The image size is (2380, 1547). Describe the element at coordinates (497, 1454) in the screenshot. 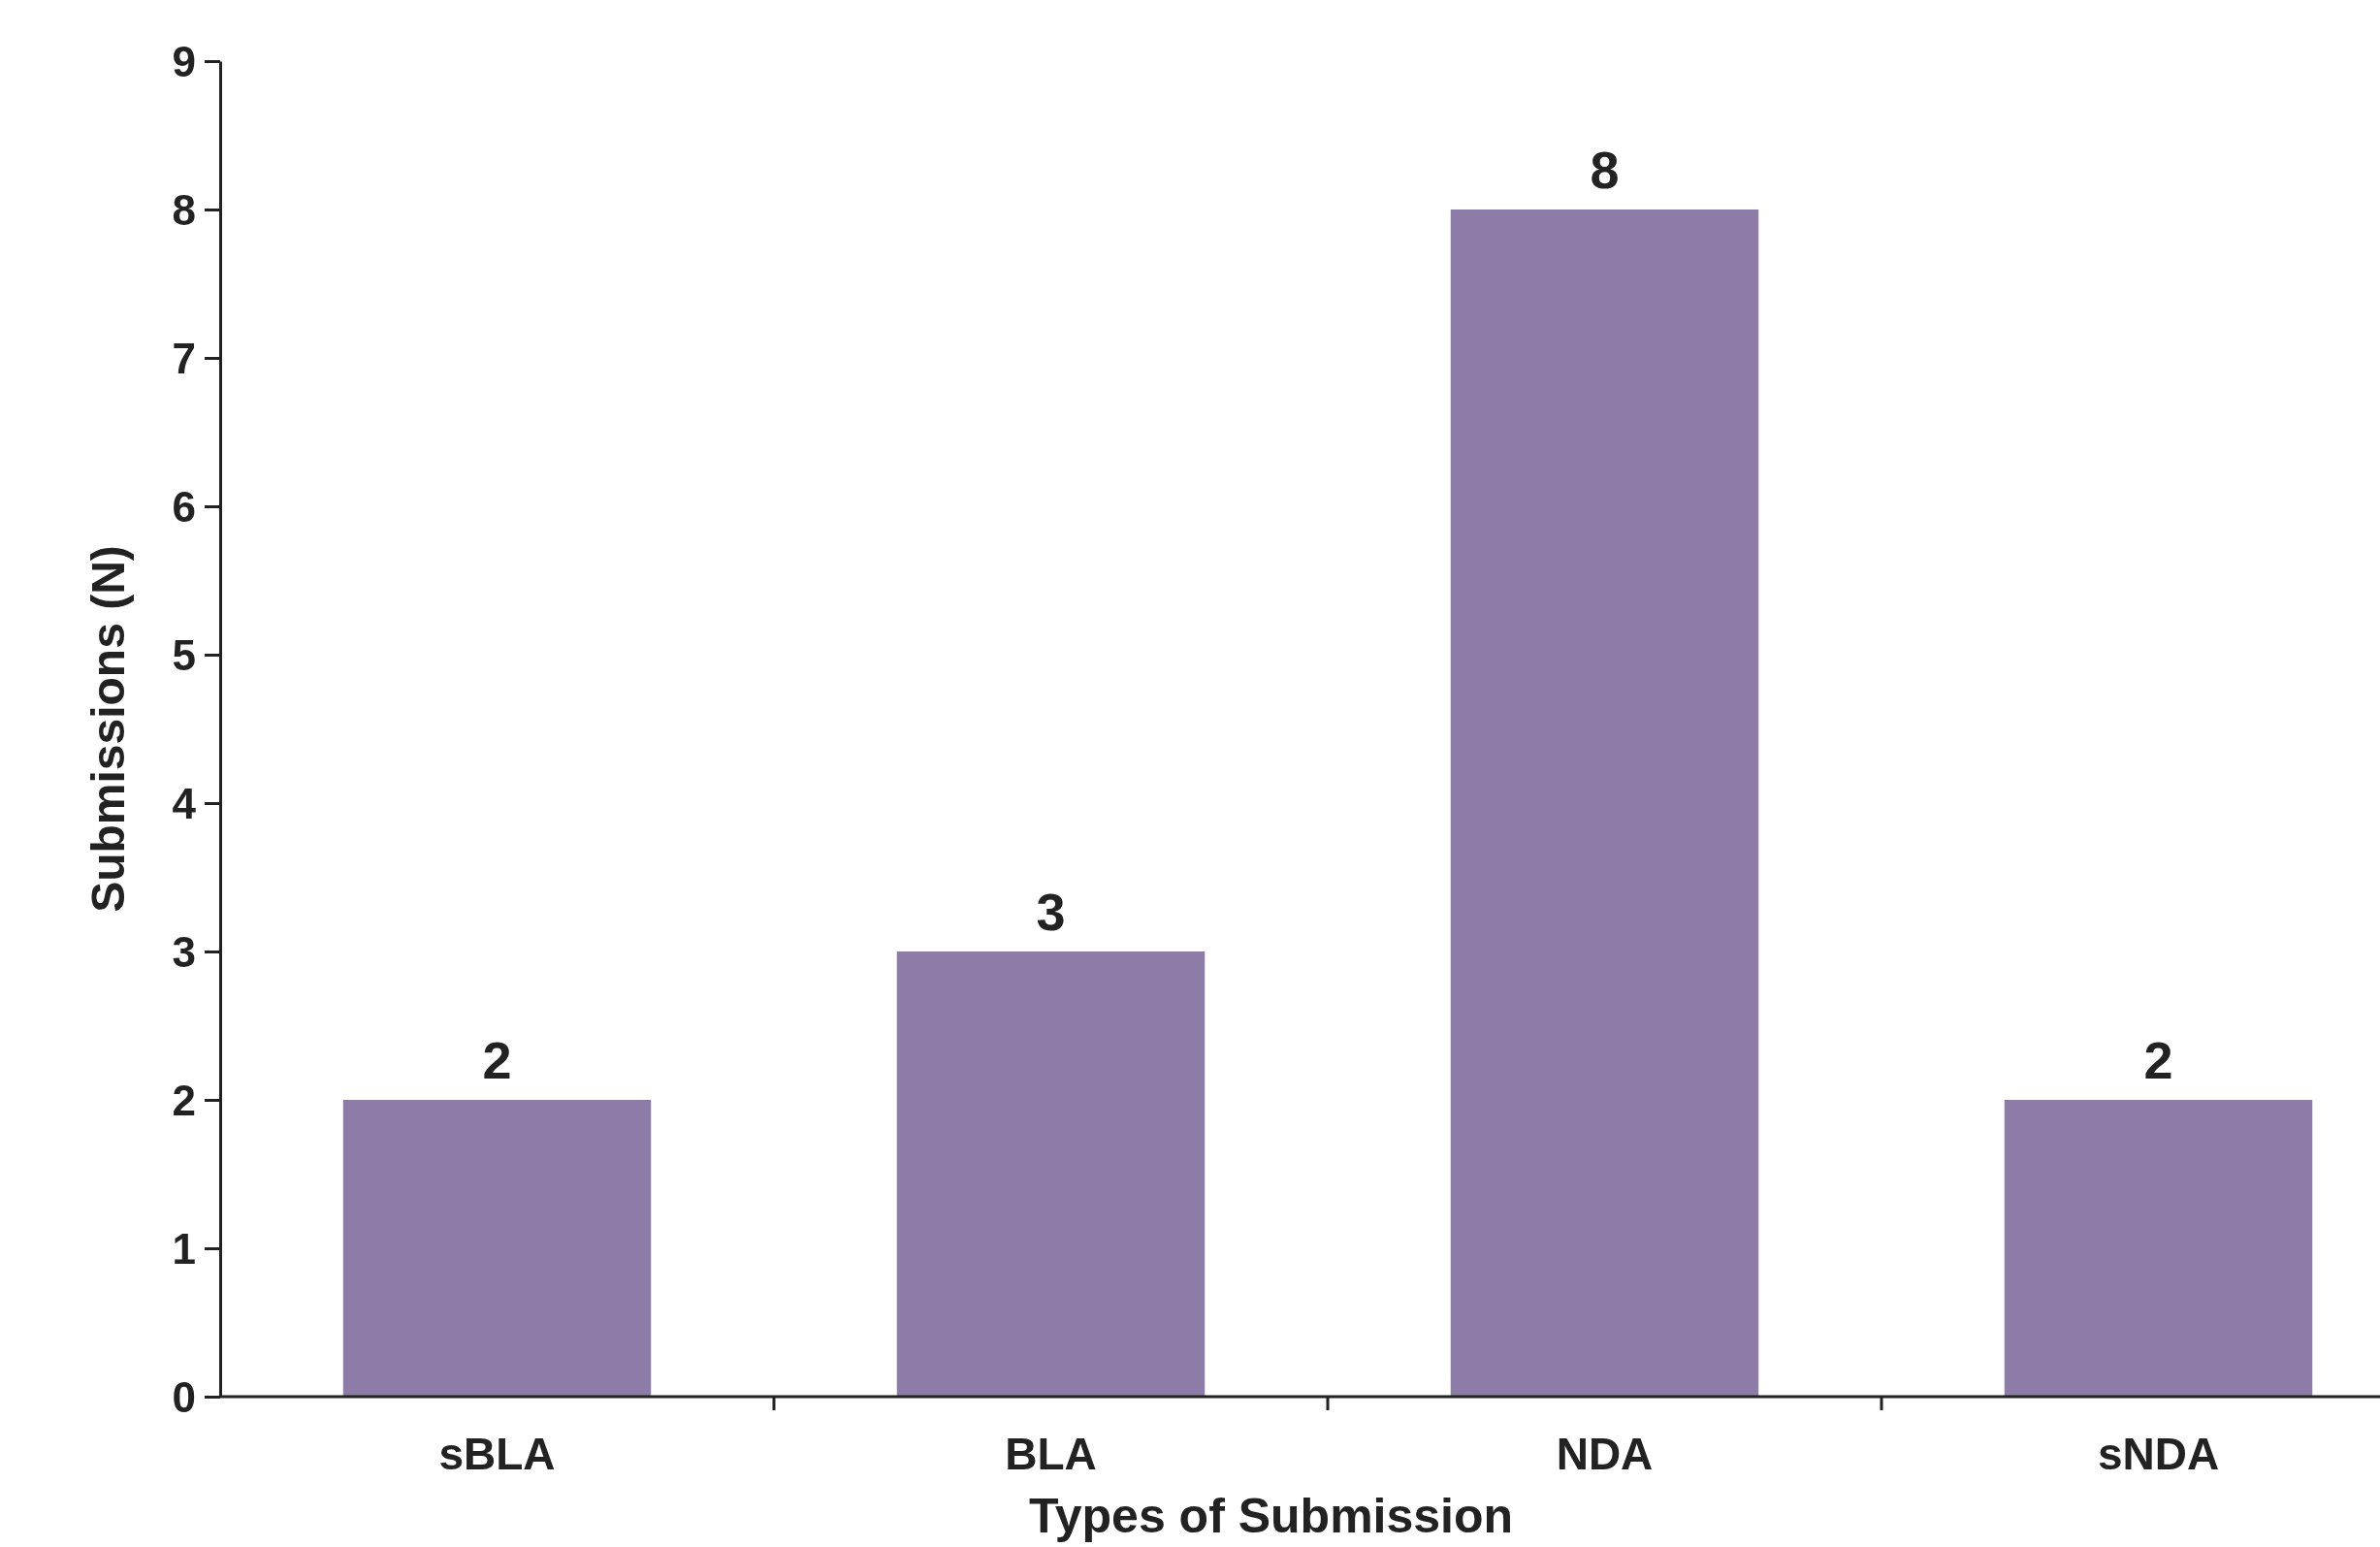

I see `x-tick-label: sBLA` at that location.